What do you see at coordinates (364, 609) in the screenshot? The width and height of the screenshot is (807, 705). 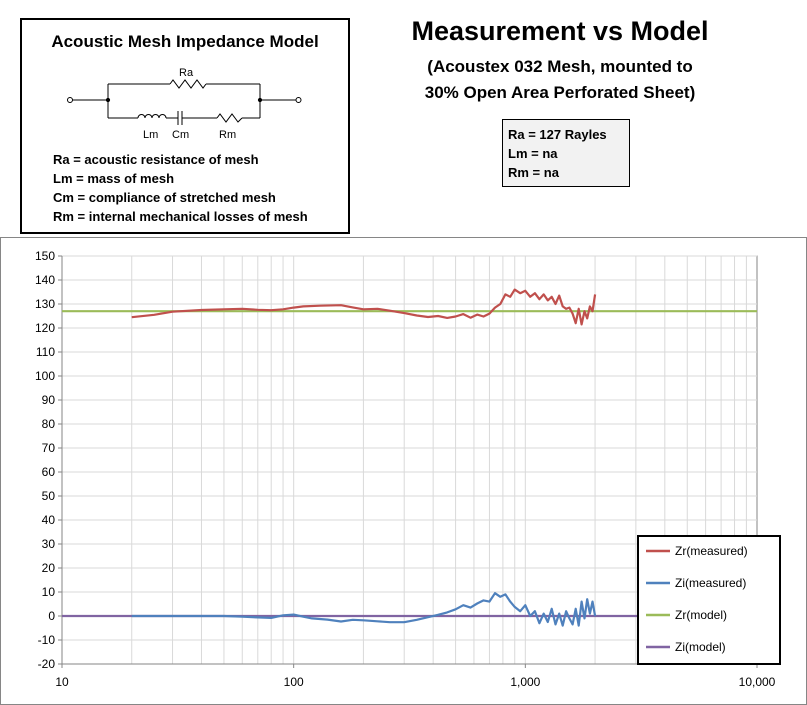 I see `series-line-zi-measured` at bounding box center [364, 609].